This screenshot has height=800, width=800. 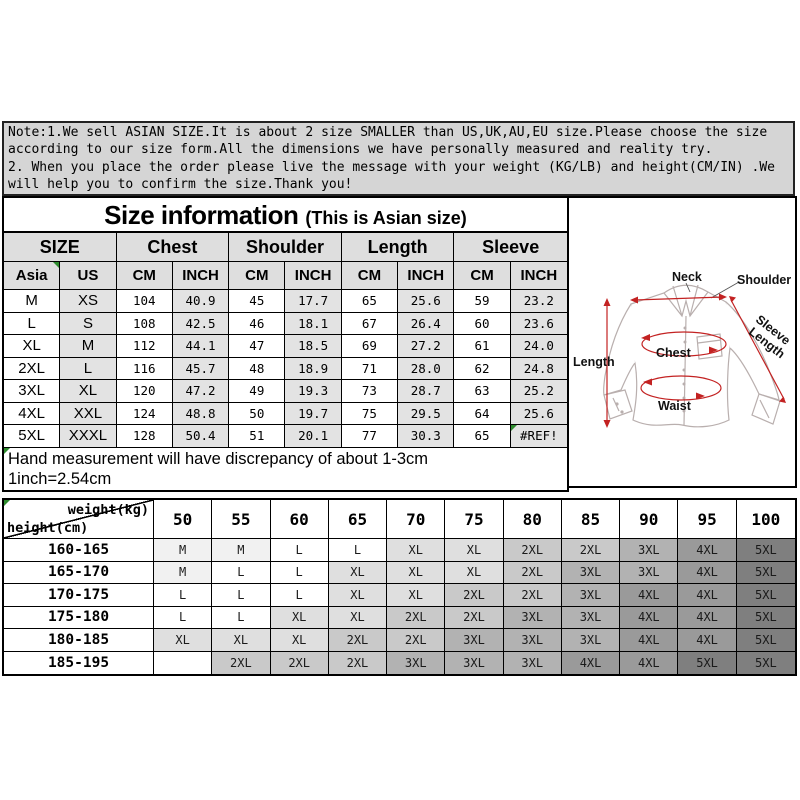 What do you see at coordinates (594, 362) in the screenshot?
I see `length-label: Length` at bounding box center [594, 362].